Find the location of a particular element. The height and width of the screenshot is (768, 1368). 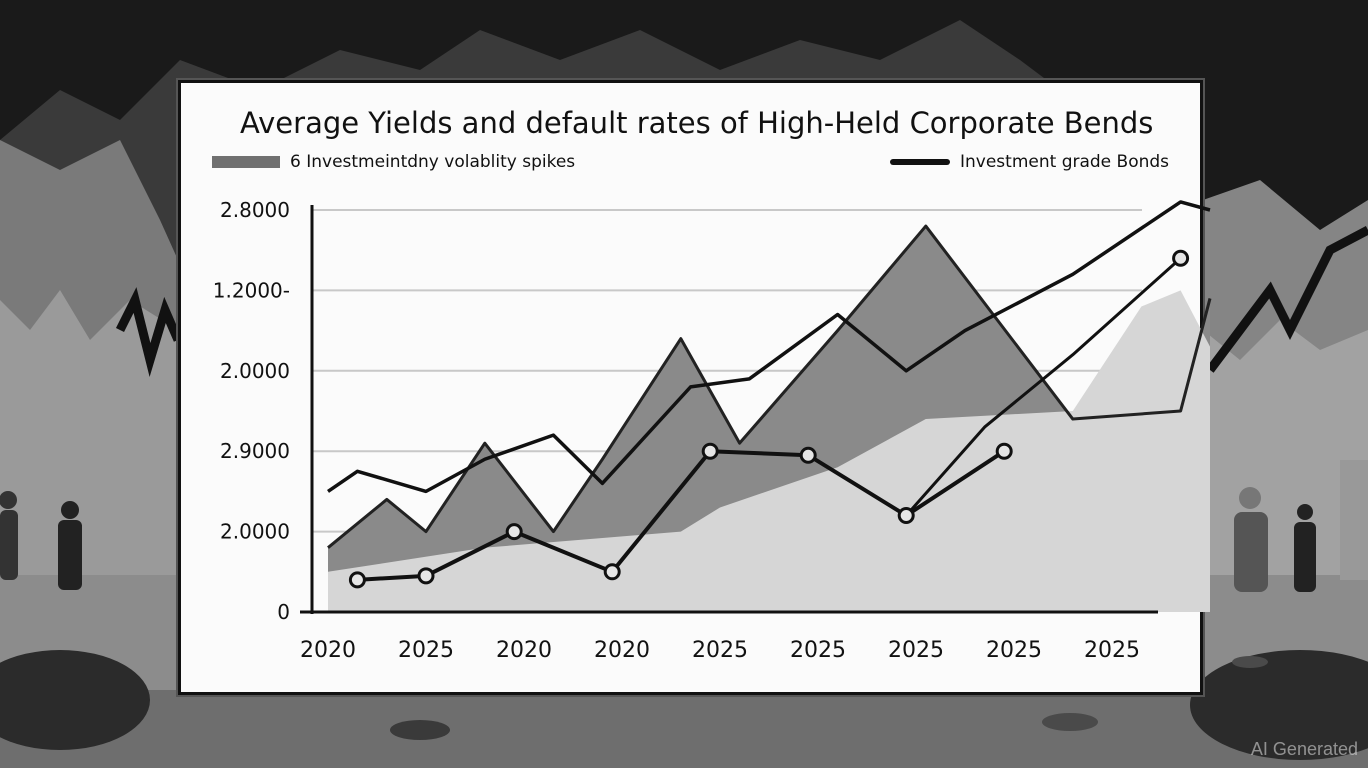

y-tick-label: 2.9000 is located at coordinates (255, 451).